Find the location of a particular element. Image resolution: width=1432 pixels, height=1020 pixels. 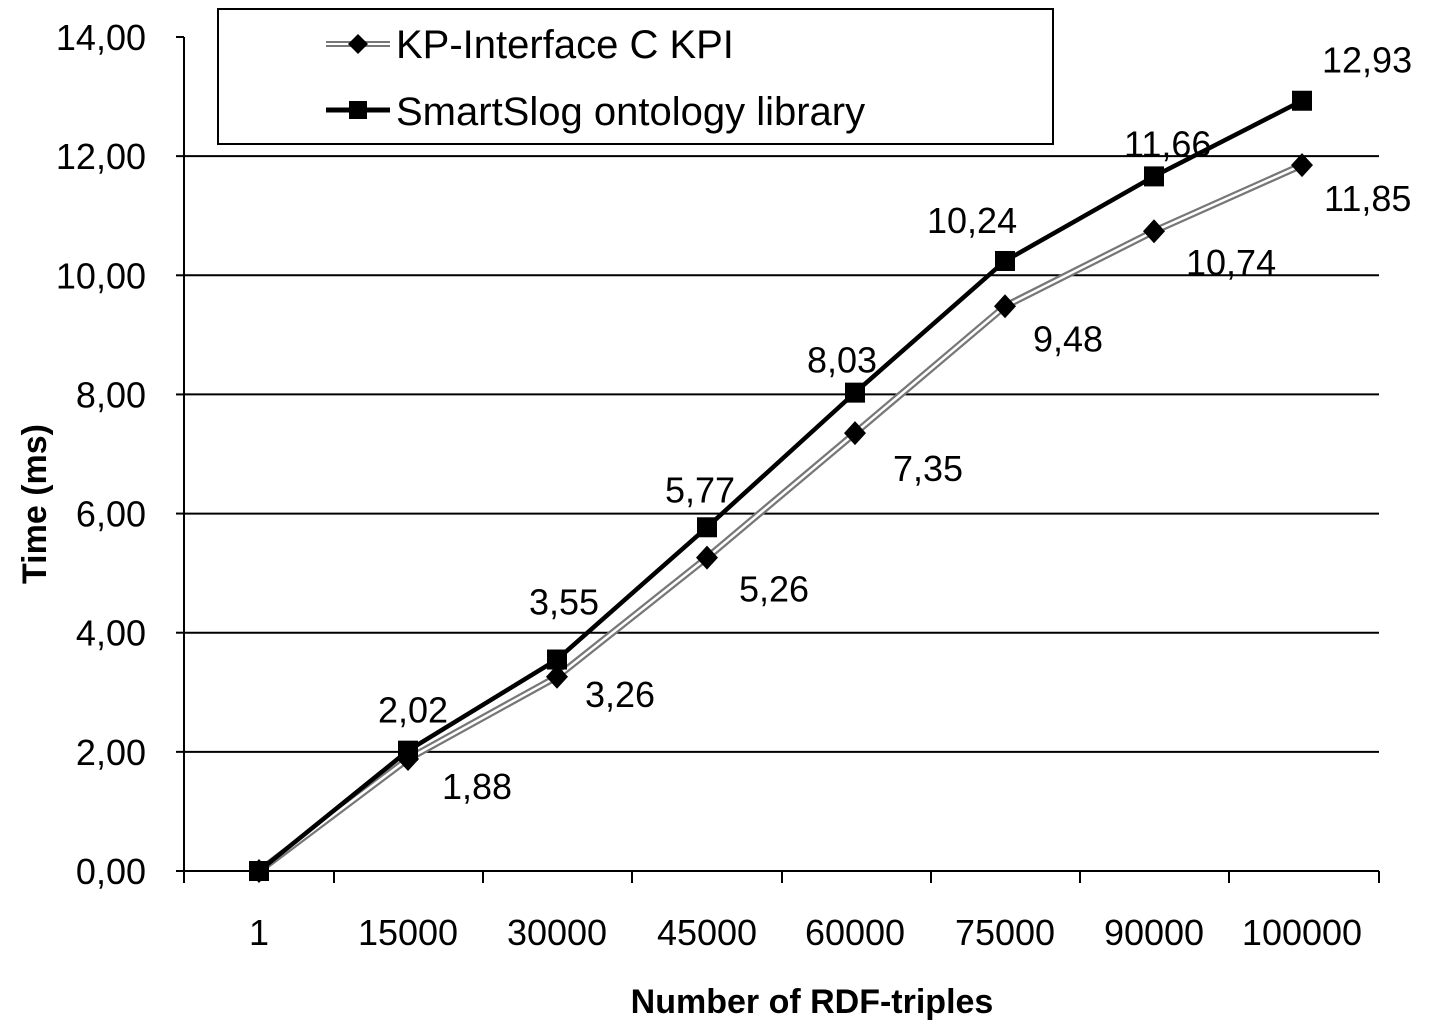

x-tick-label: 75000 is located at coordinates (1005, 932).